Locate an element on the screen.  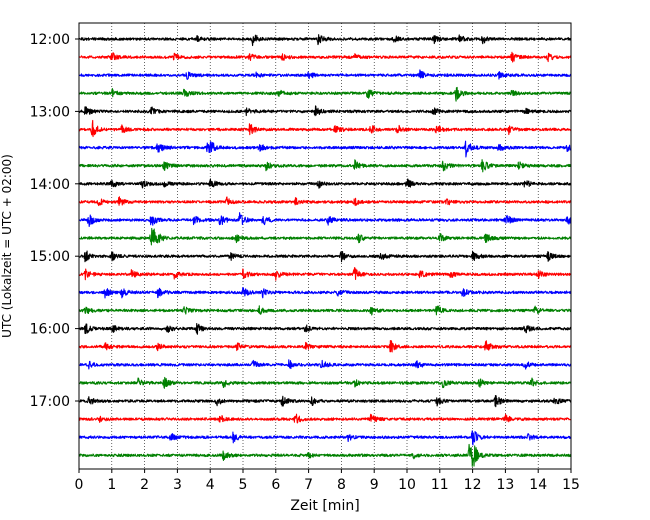
trace-row-12:15 is located at coordinates (325, 57).